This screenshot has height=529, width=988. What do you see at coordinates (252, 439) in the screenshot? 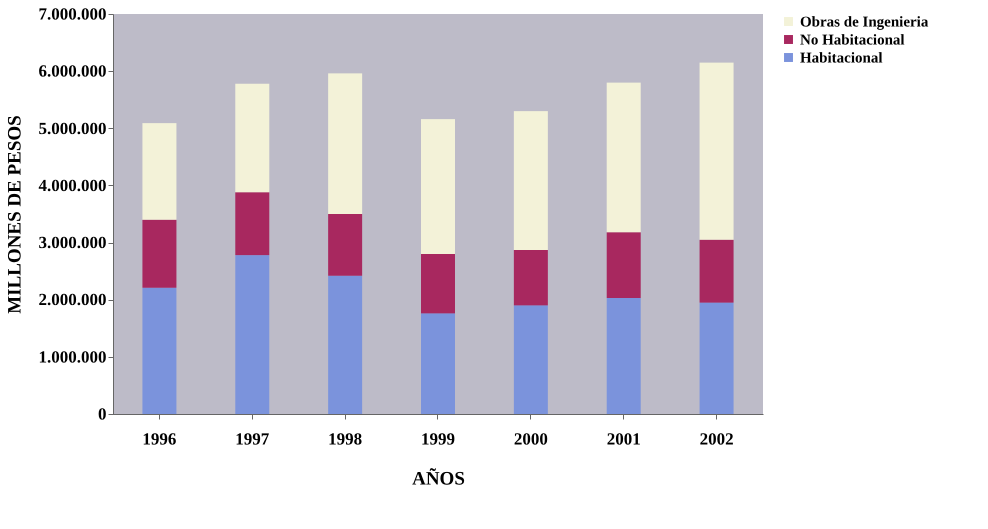
I see `x-tick-label: 1997` at bounding box center [252, 439].